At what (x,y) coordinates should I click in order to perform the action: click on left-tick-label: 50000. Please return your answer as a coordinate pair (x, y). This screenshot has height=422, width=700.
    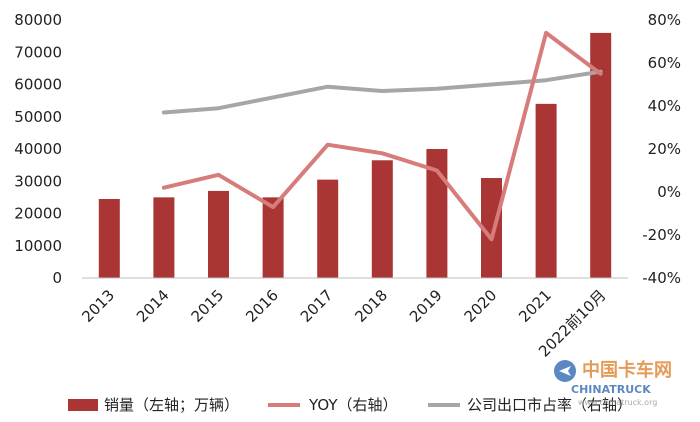
    Looking at the image, I should click on (38, 117).